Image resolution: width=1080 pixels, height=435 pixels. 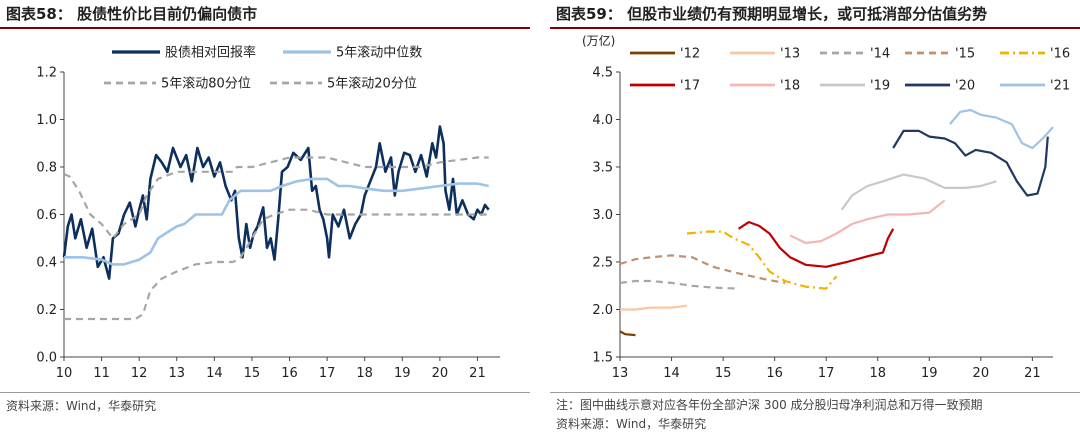 What do you see at coordinates (46, 120) in the screenshot?
I see `y-tick-label: 1.0` at bounding box center [46, 120].